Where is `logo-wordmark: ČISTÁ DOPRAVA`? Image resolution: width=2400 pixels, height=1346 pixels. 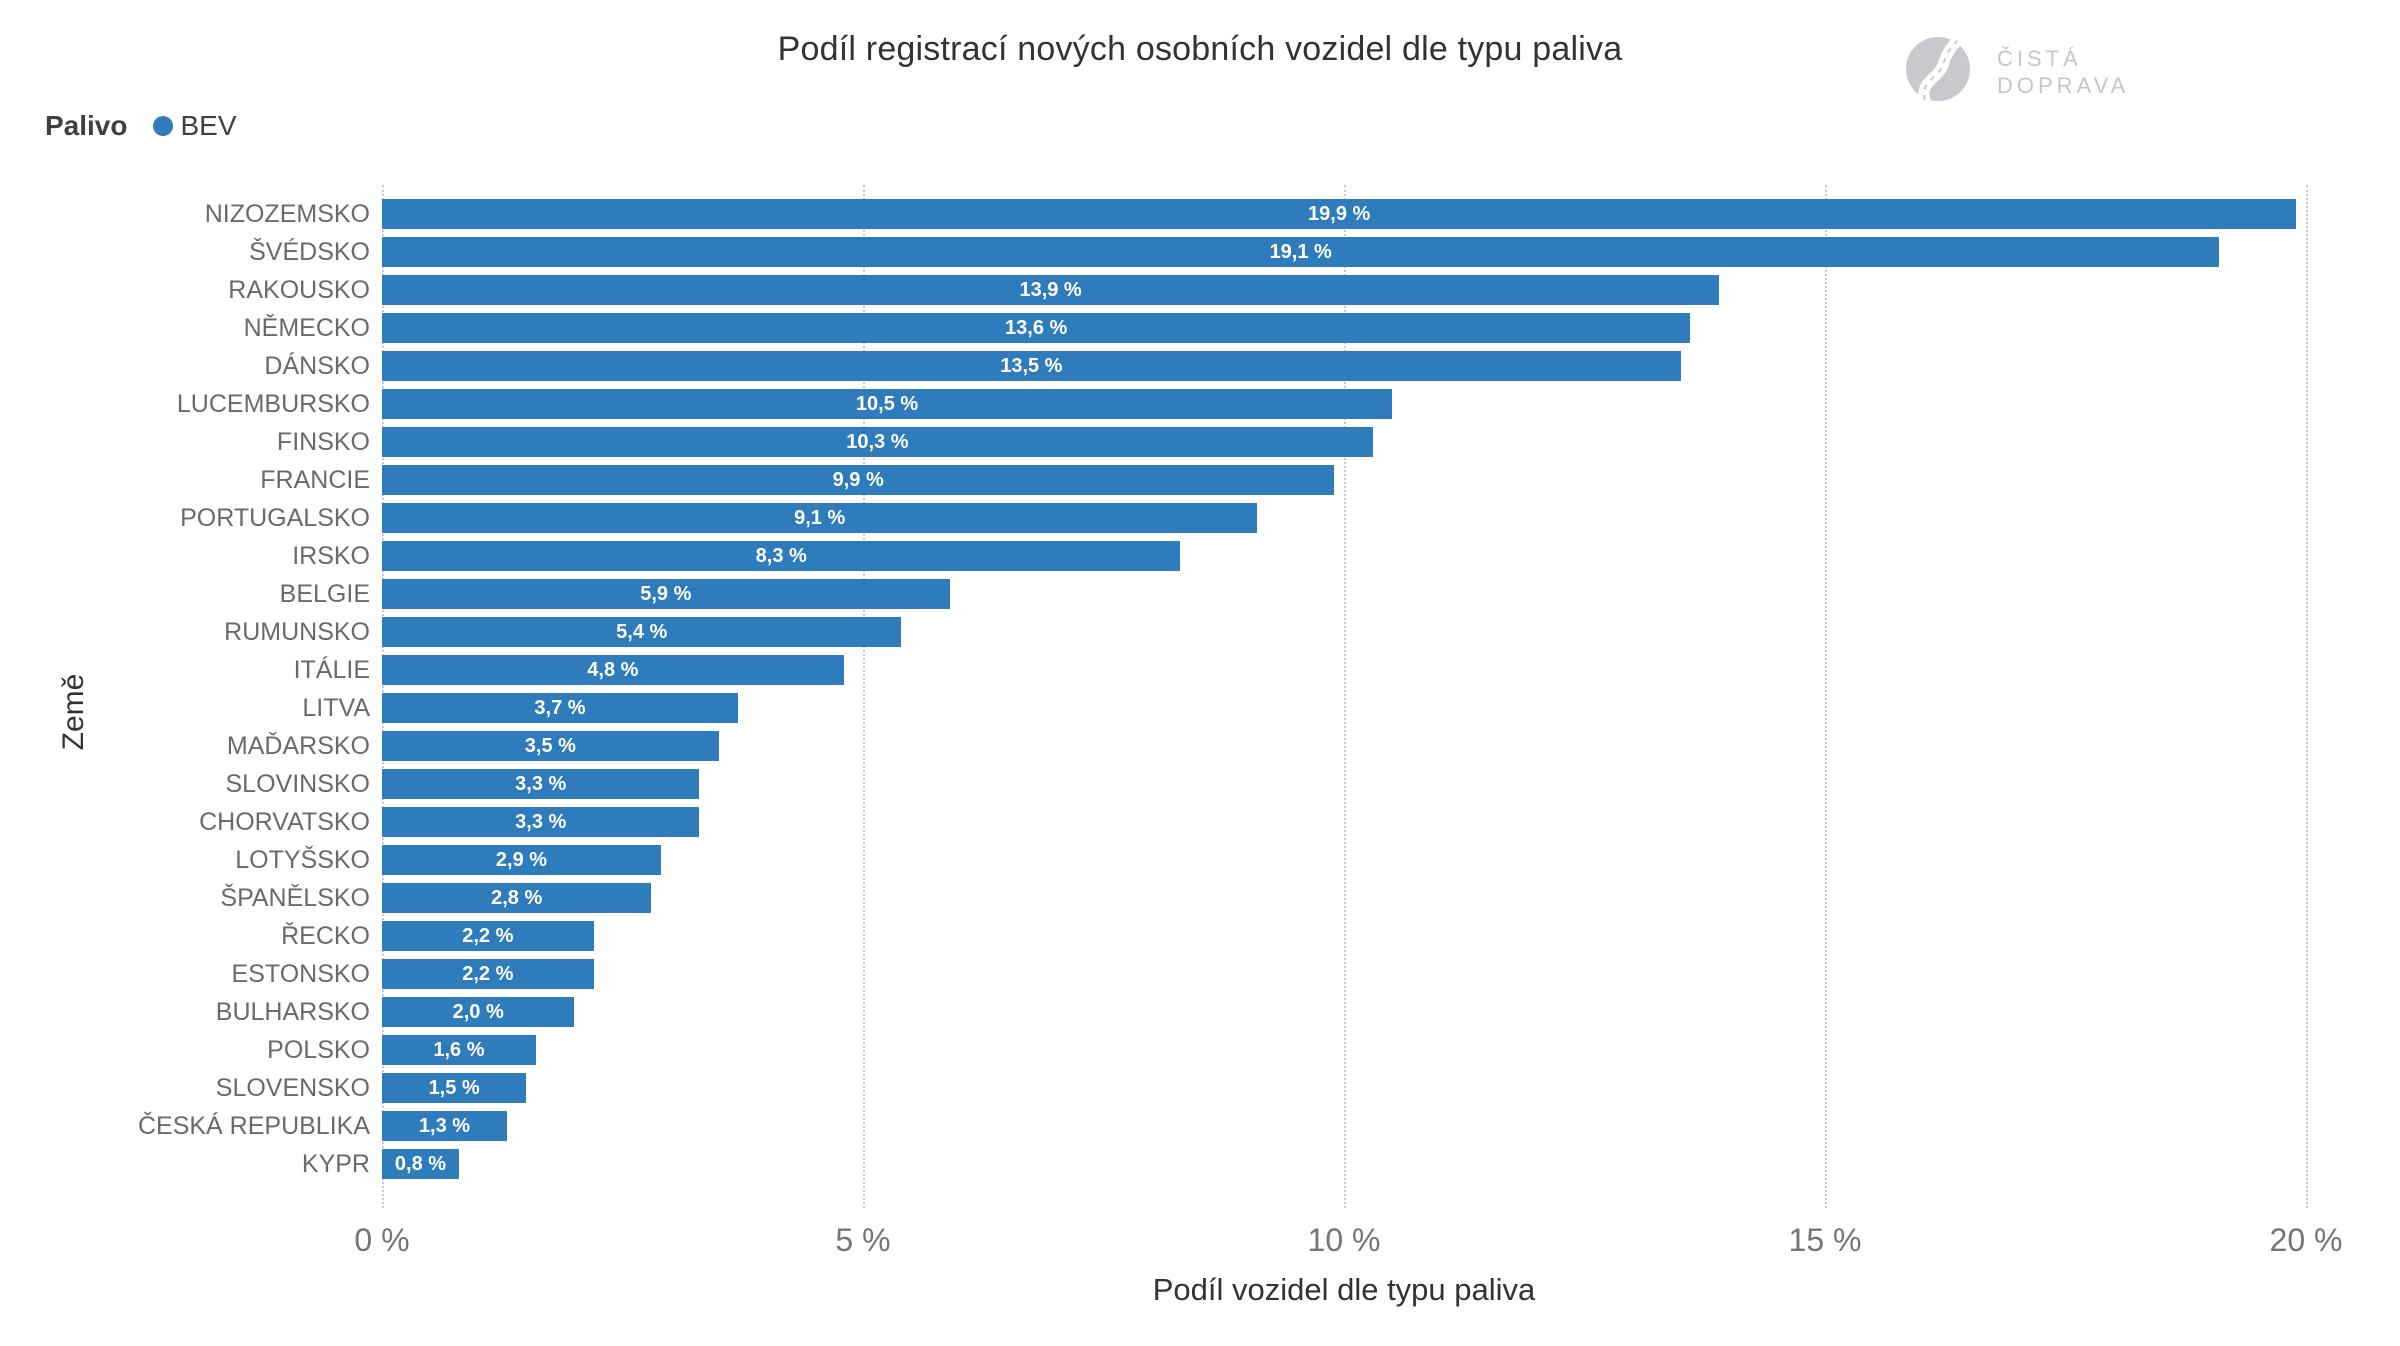
logo-wordmark: ČISTÁ DOPRAVA is located at coordinates (2063, 72).